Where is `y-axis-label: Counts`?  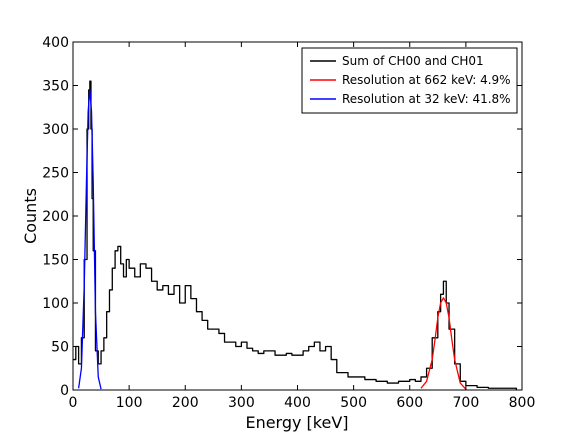 y-axis-label: Counts is located at coordinates (30, 216).